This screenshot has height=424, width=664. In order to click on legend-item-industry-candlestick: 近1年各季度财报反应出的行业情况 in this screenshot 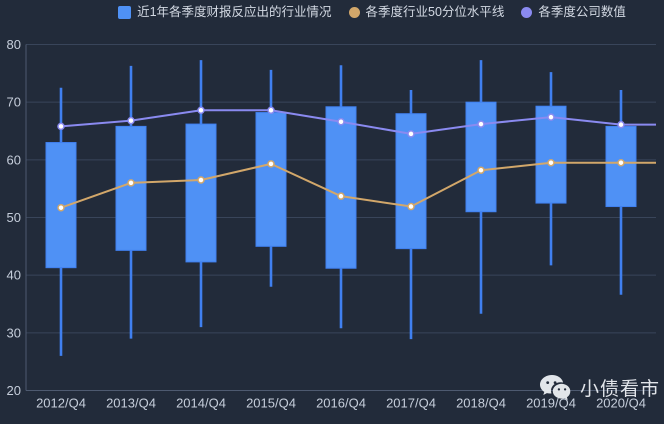, I will do `click(225, 12)`.